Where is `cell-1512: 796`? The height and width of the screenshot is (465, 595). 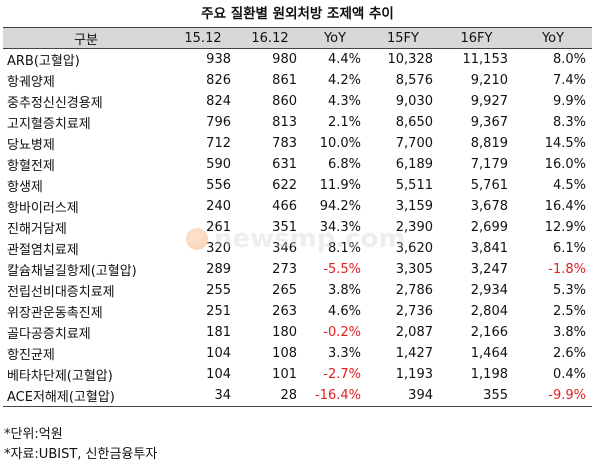 cell-1512: 796 is located at coordinates (218, 122).